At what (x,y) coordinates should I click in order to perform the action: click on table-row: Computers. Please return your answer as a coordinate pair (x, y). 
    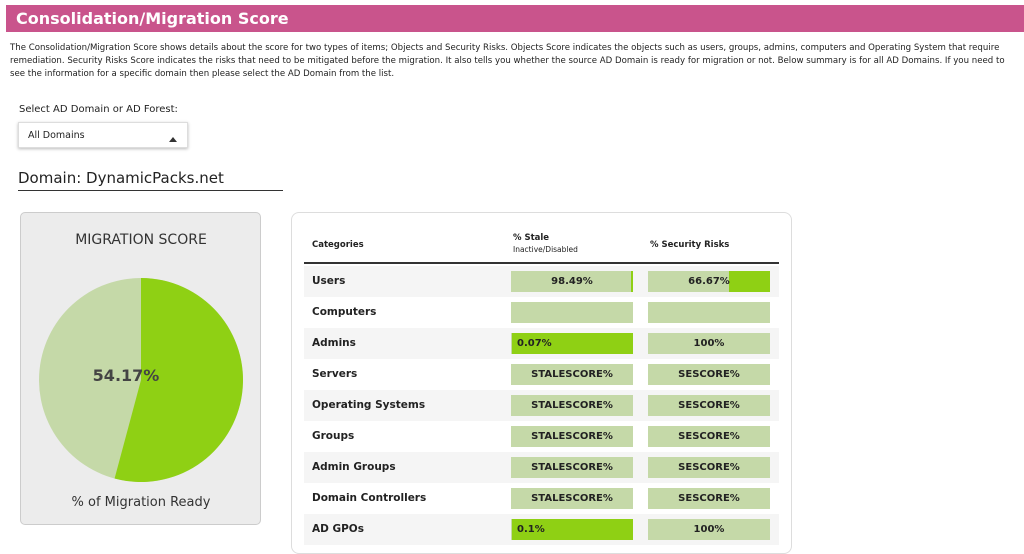
    Looking at the image, I should click on (541, 312).